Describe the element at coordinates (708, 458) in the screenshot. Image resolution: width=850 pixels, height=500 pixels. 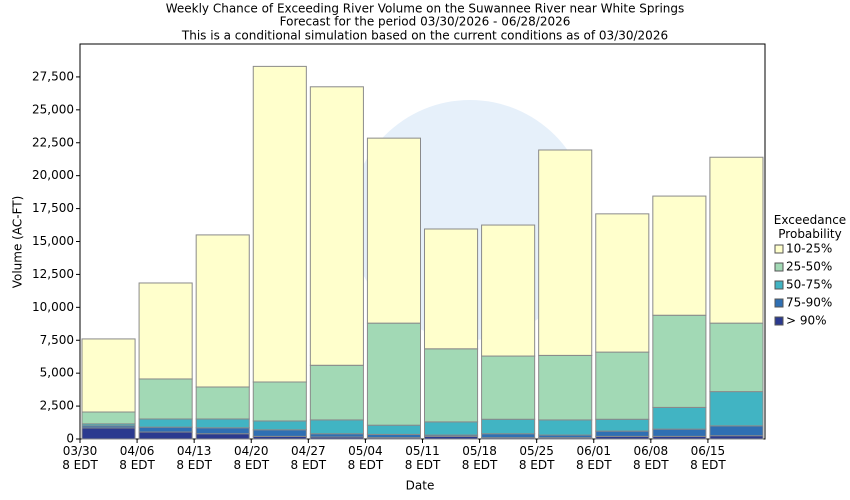
I see `x-tick-label: 06/15 8 EDT` at that location.